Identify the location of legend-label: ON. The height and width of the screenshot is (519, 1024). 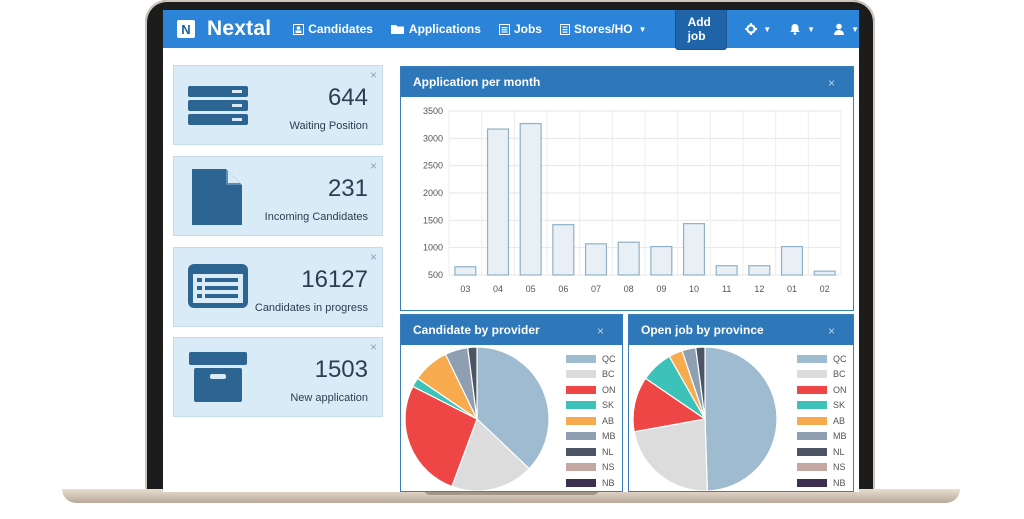
(609, 389).